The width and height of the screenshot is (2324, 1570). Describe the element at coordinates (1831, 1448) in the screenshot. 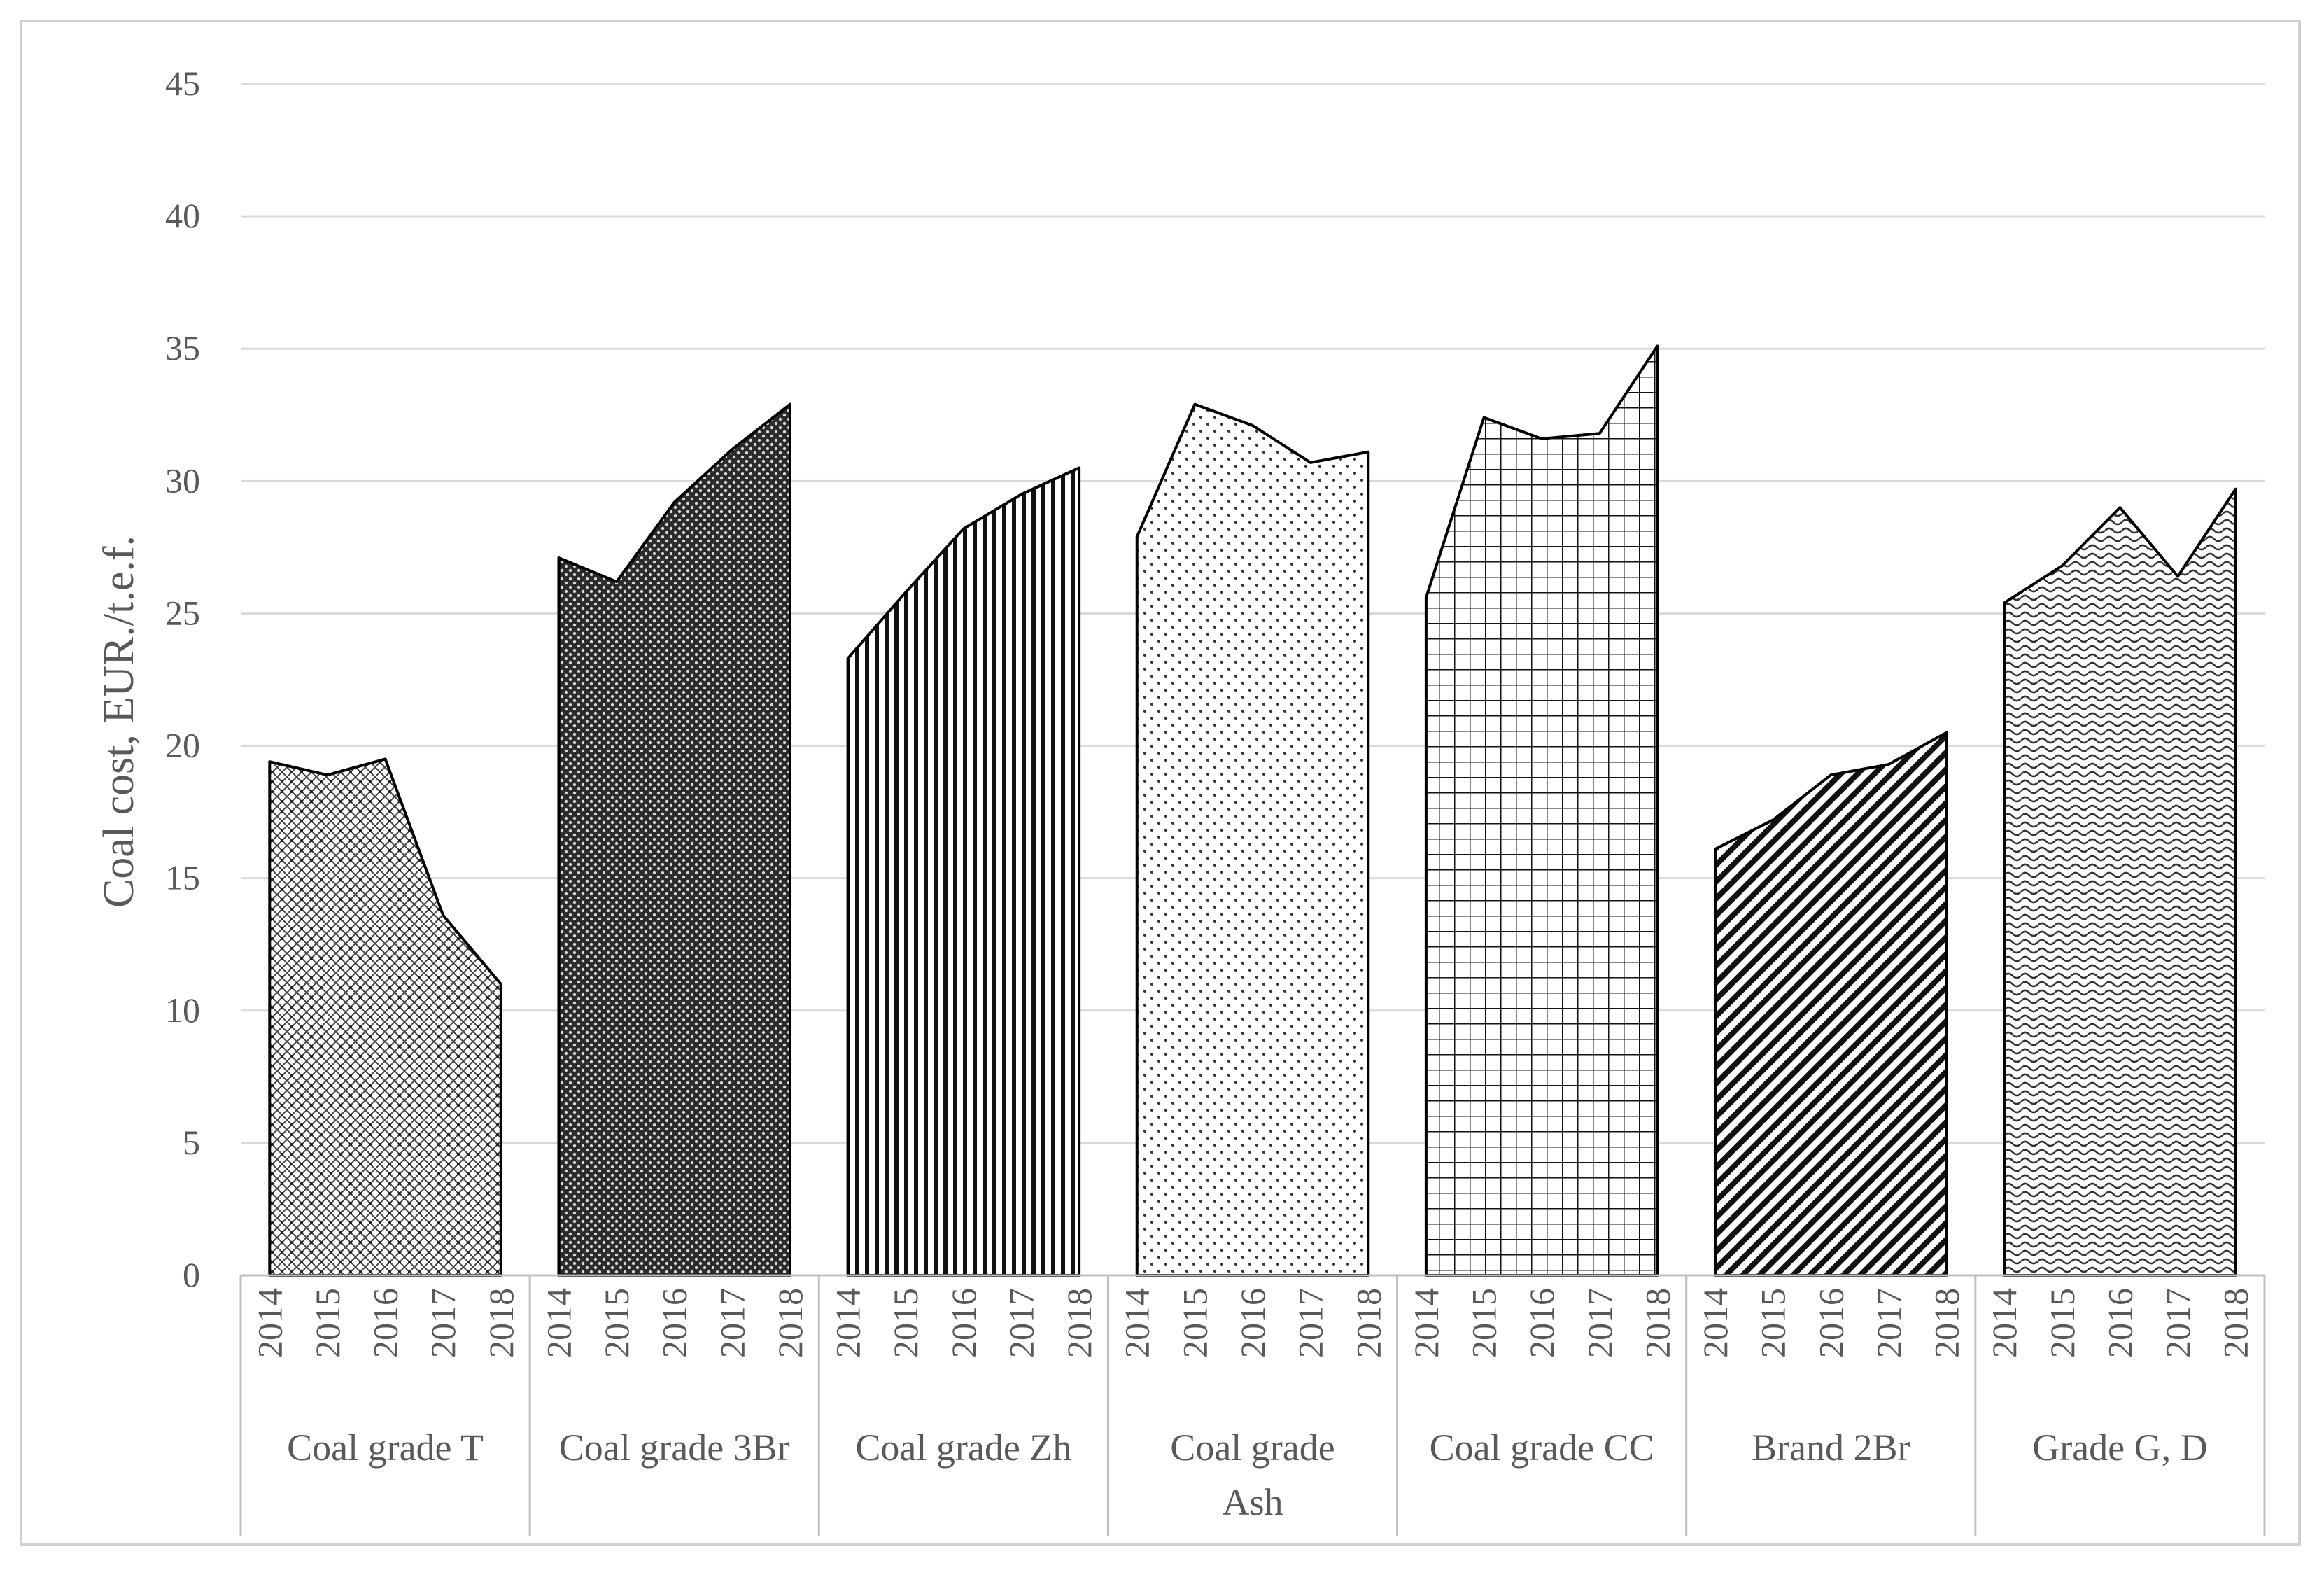

I see `group-label-5: Brand 2Br` at that location.